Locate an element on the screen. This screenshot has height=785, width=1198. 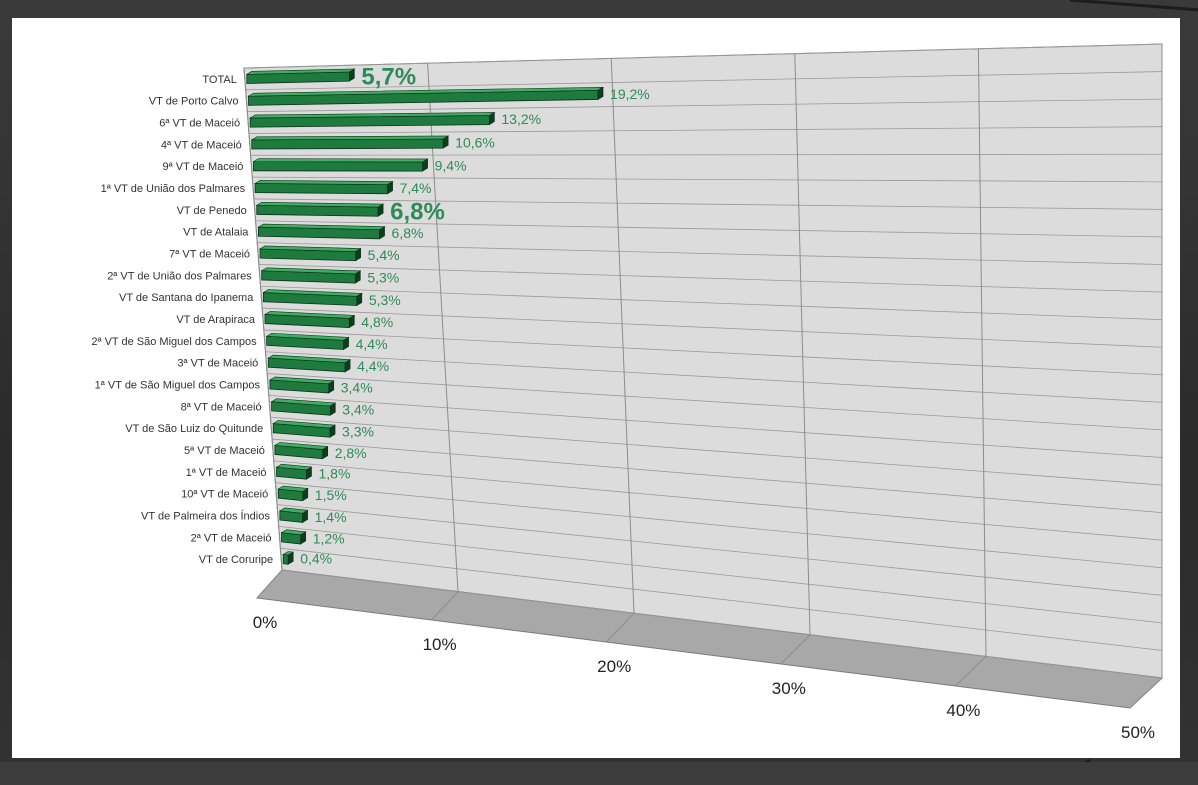
x-tick-label: 50% is located at coordinates (1138, 732).